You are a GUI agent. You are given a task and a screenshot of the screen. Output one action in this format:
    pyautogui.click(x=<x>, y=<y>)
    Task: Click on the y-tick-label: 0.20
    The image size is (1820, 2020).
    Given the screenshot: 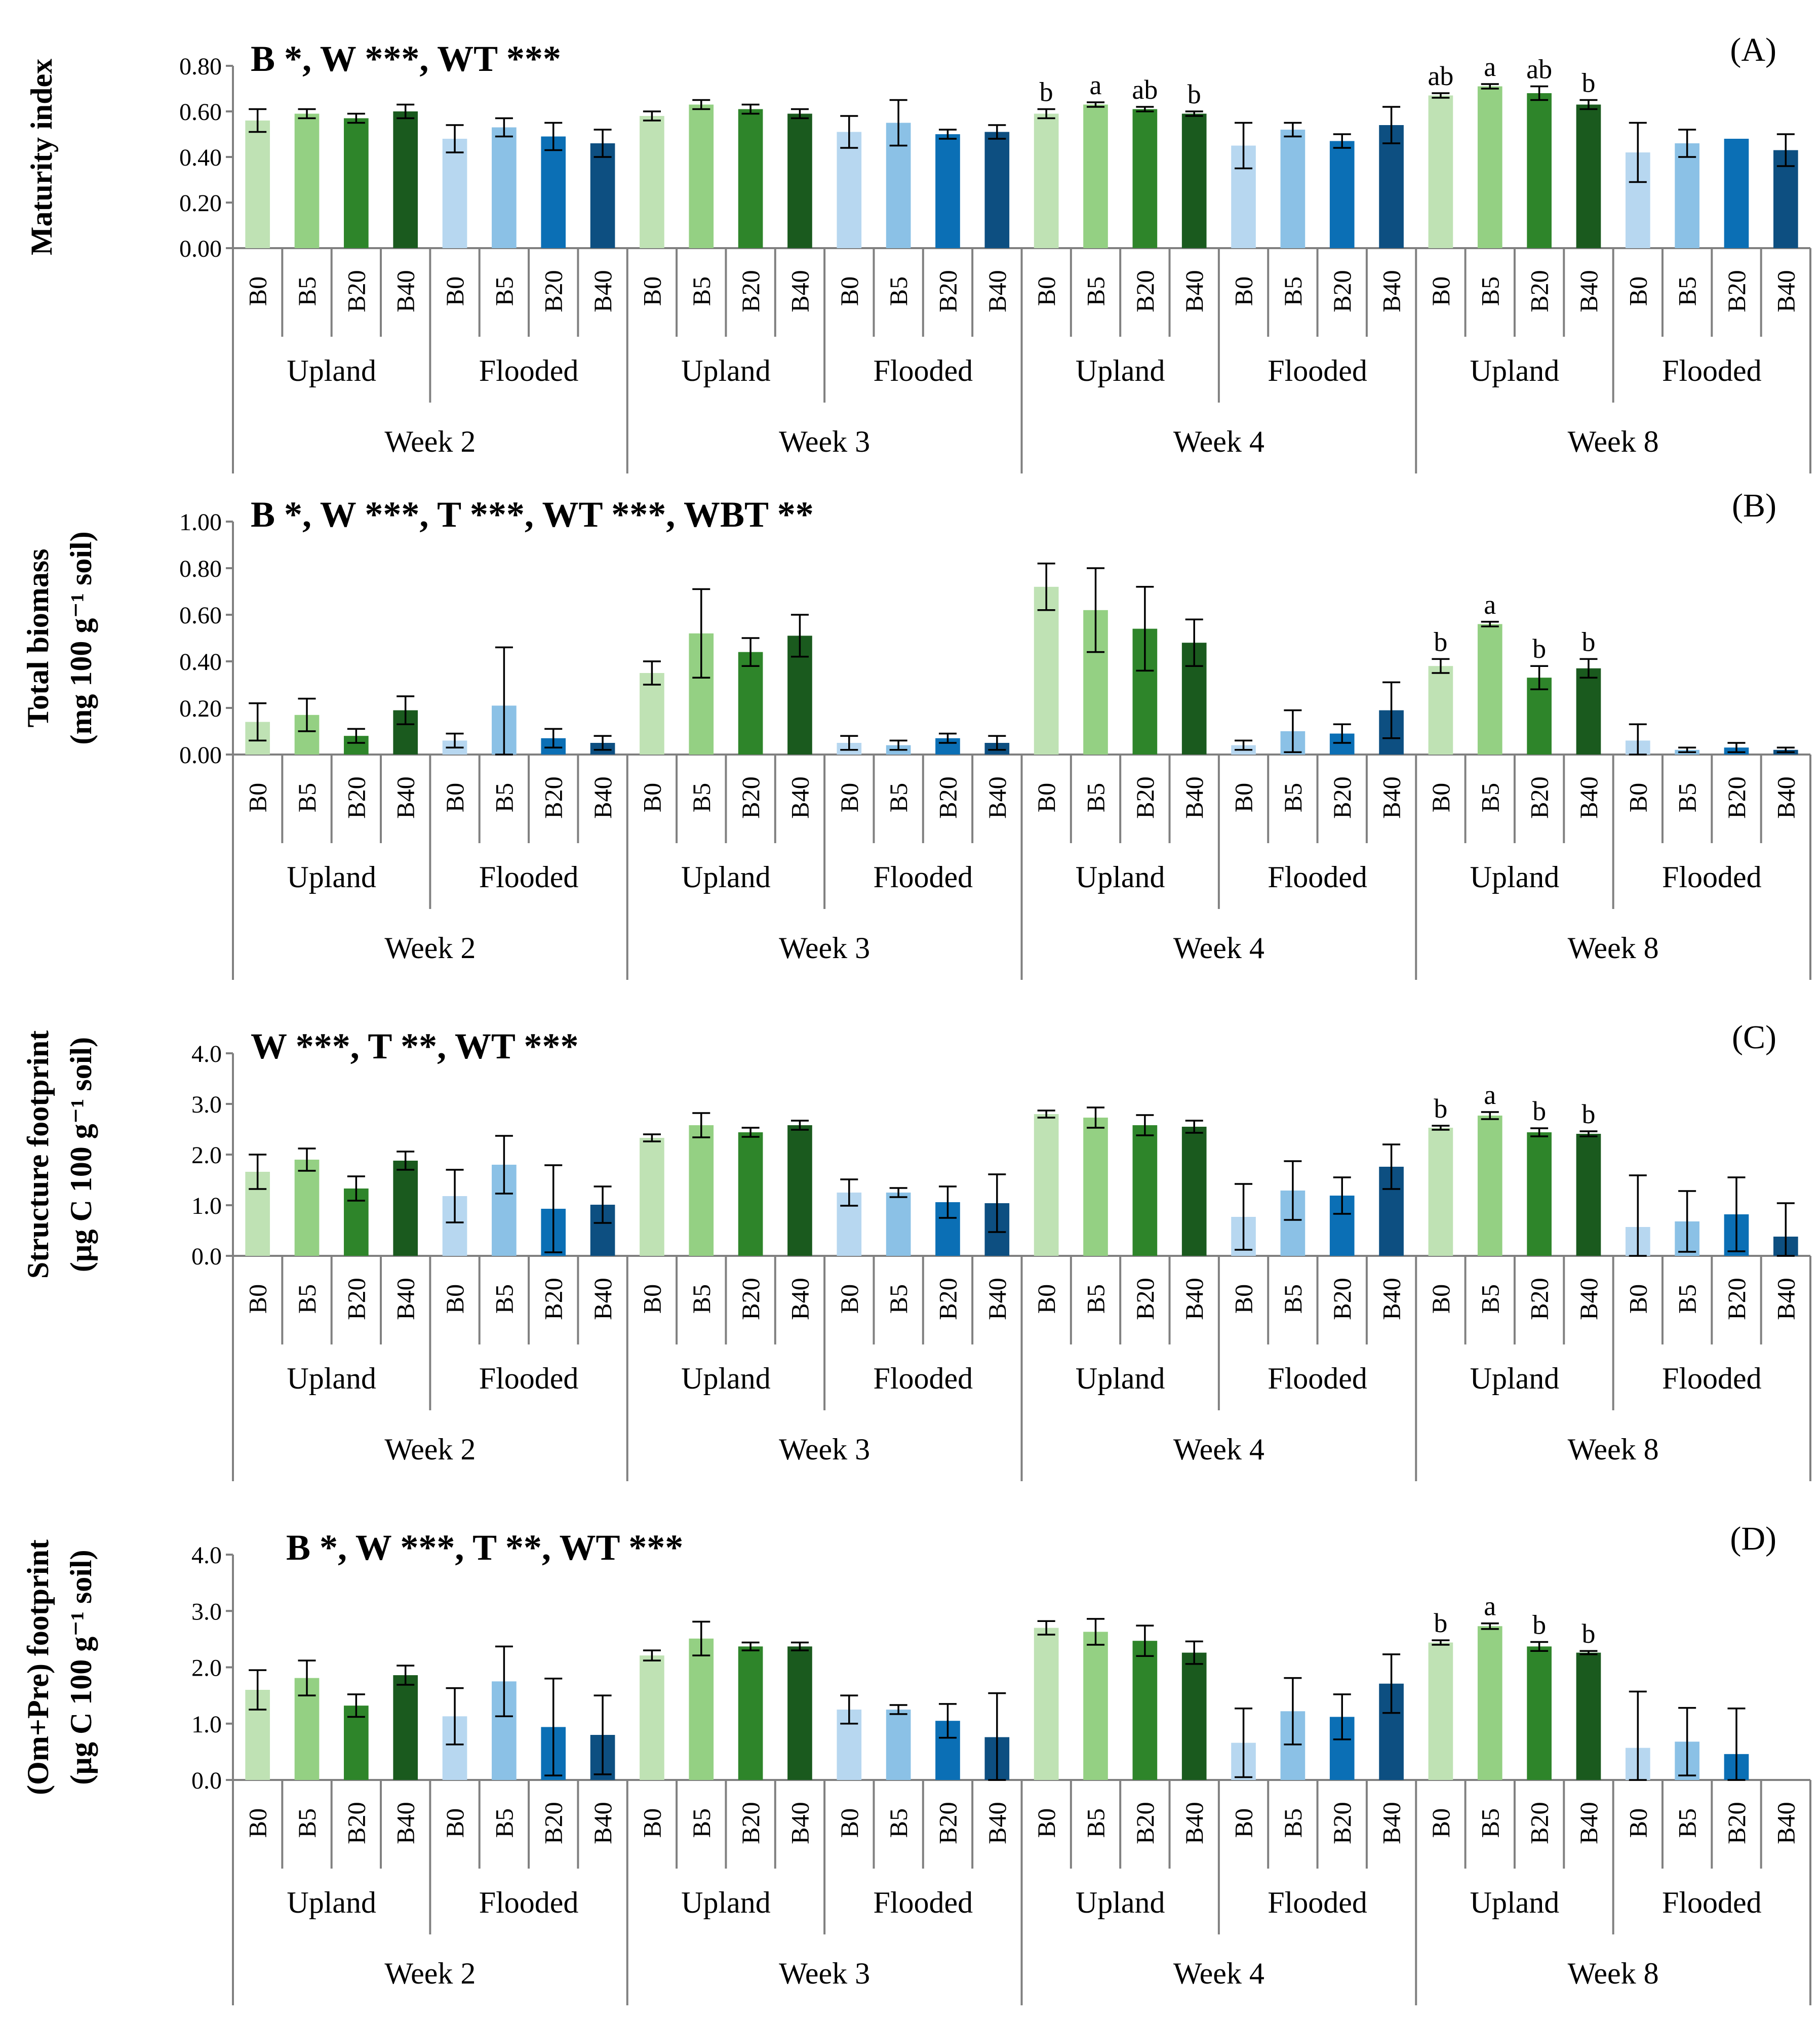 What is the action you would take?
    pyautogui.click(x=201, y=203)
    